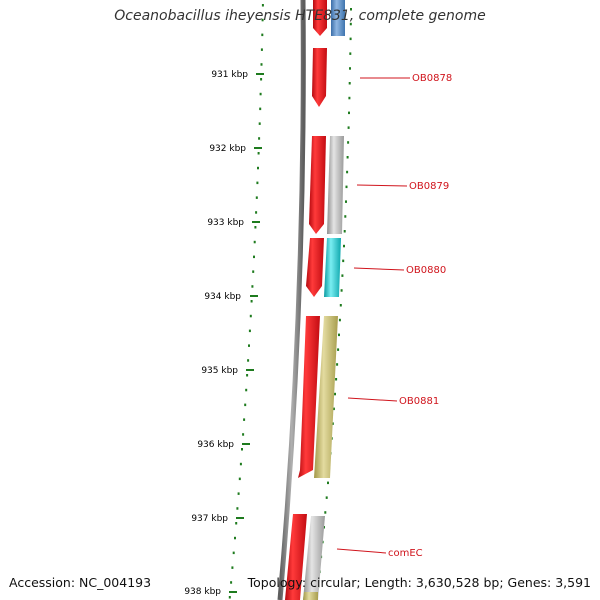 The width and height of the screenshot is (600, 600). What do you see at coordinates (222, 297) in the screenshot?
I see `ruler-tick-label: 934 kbp` at bounding box center [222, 297].